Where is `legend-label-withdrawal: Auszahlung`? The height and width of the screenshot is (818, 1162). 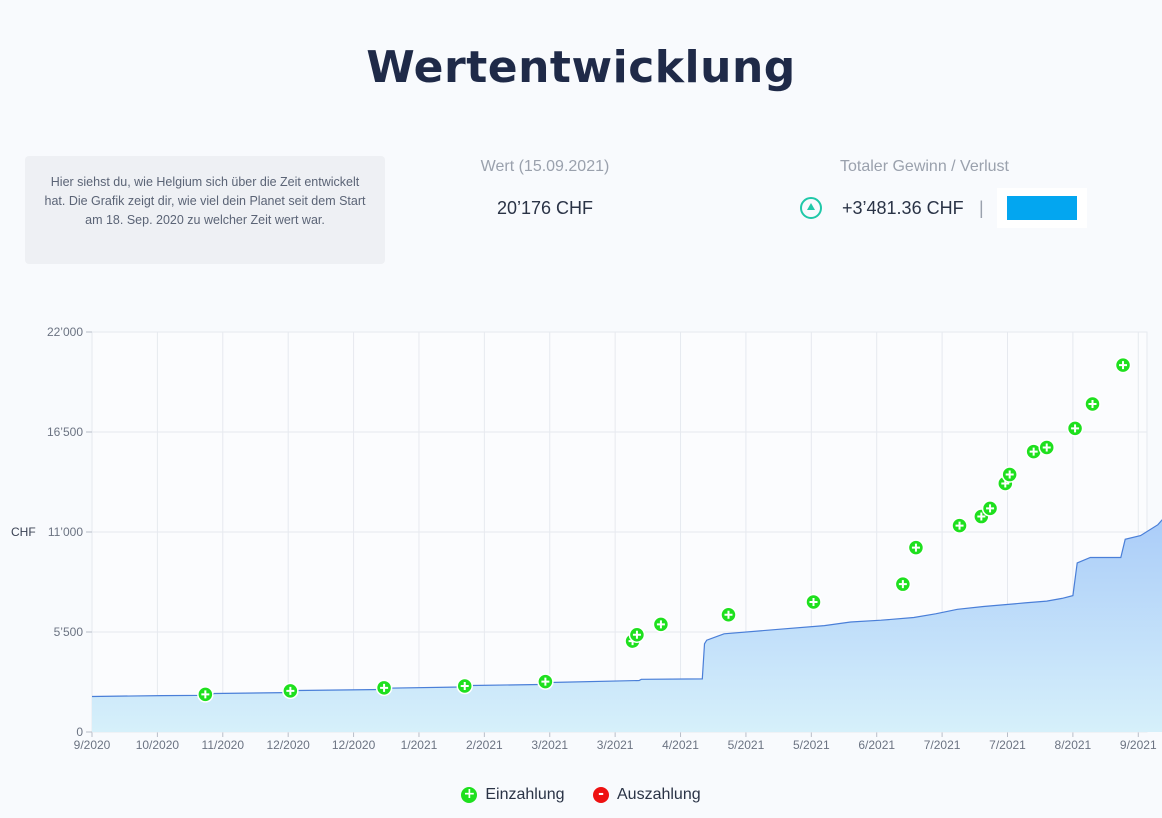 legend-label-withdrawal: Auszahlung is located at coordinates (659, 794).